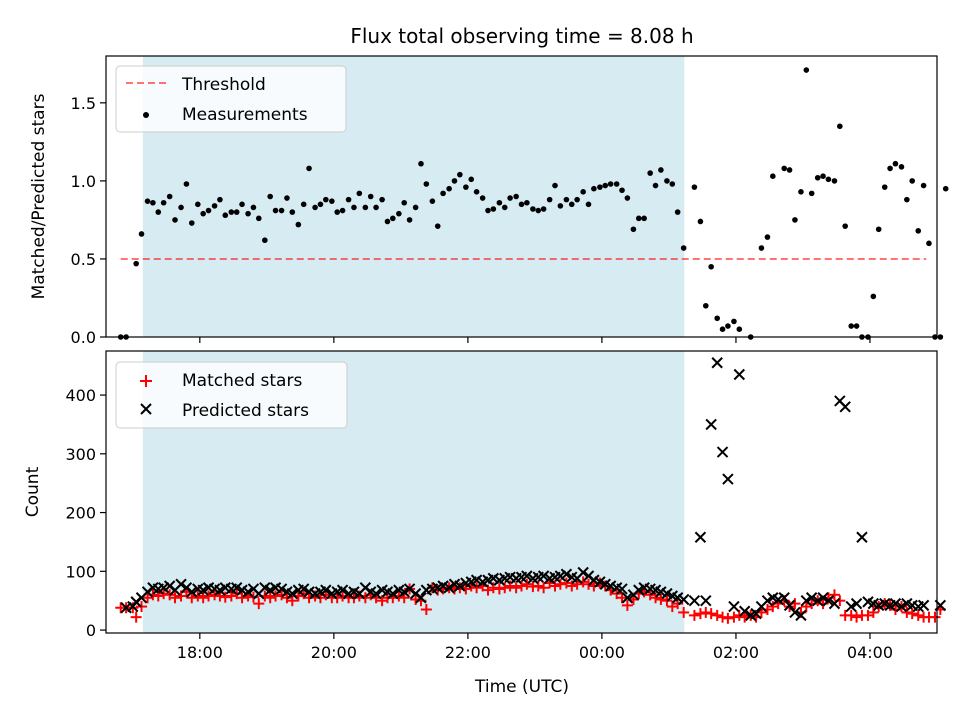  What do you see at coordinates (535, 647) in the screenshot?
I see `bottom-panel-x-ticks: 18:00 20:00 22:00 00:00 02:00 04:00` at bounding box center [535, 647].